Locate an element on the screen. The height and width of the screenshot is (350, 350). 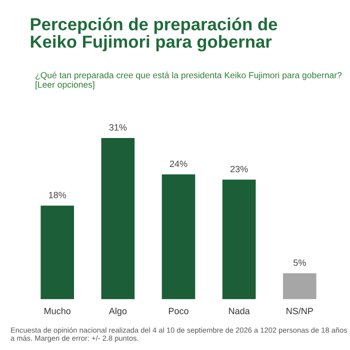
data-label: 31% is located at coordinates (118, 127).